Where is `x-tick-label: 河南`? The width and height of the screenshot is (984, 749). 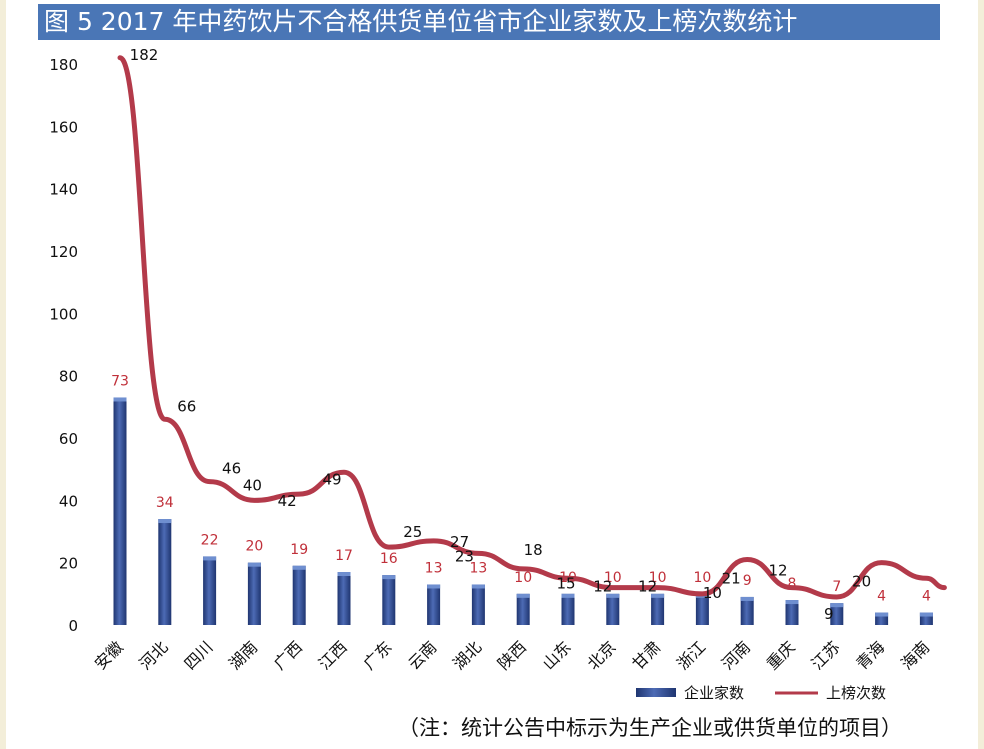
x-tick-label: 河南 is located at coordinates (736, 655).